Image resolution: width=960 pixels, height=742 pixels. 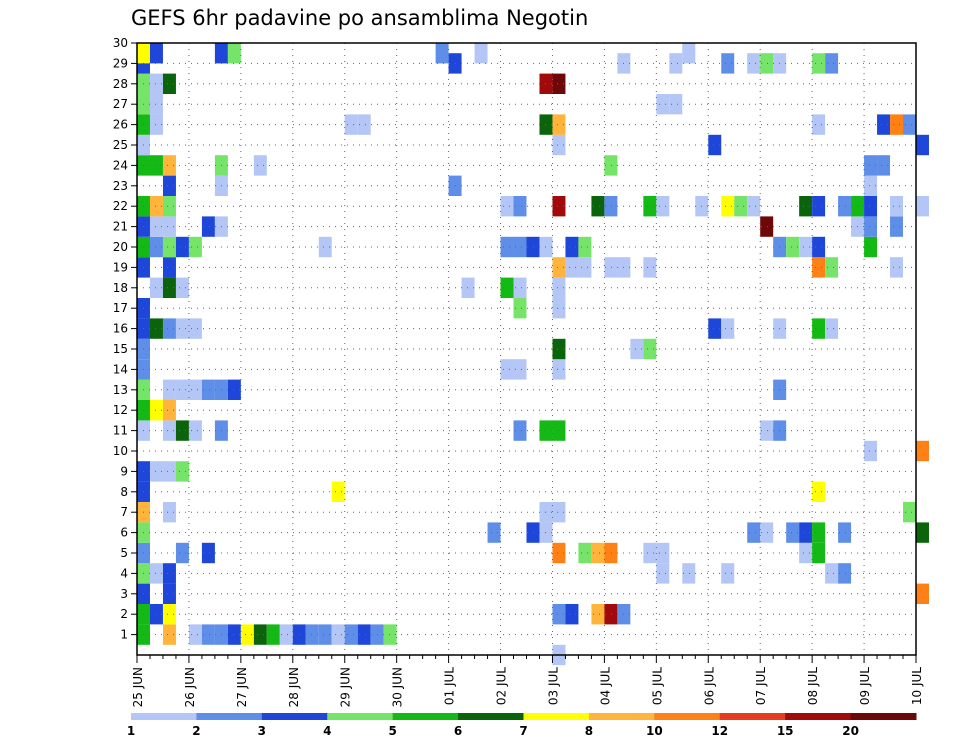 I want to click on y-tick-label: 6, so click(x=124, y=533).